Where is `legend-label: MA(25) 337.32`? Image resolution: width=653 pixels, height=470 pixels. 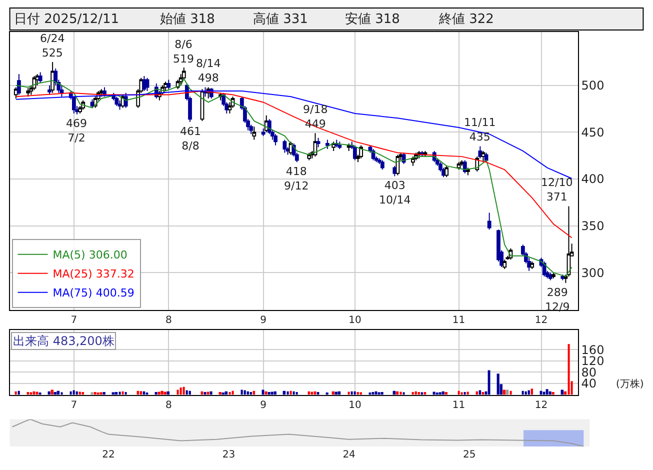
legend-label: MA(25) 337.32 is located at coordinates (93, 274).